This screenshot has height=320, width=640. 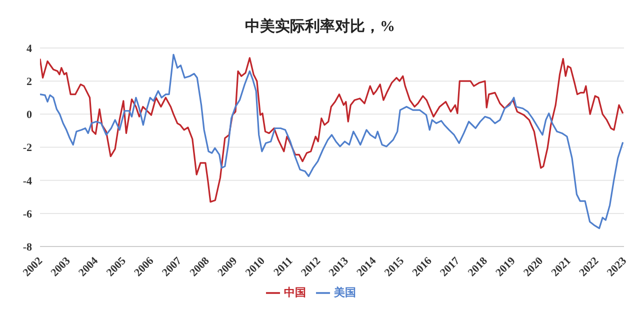 I want to click on y-tick-label: -4, so click(x=27, y=181).